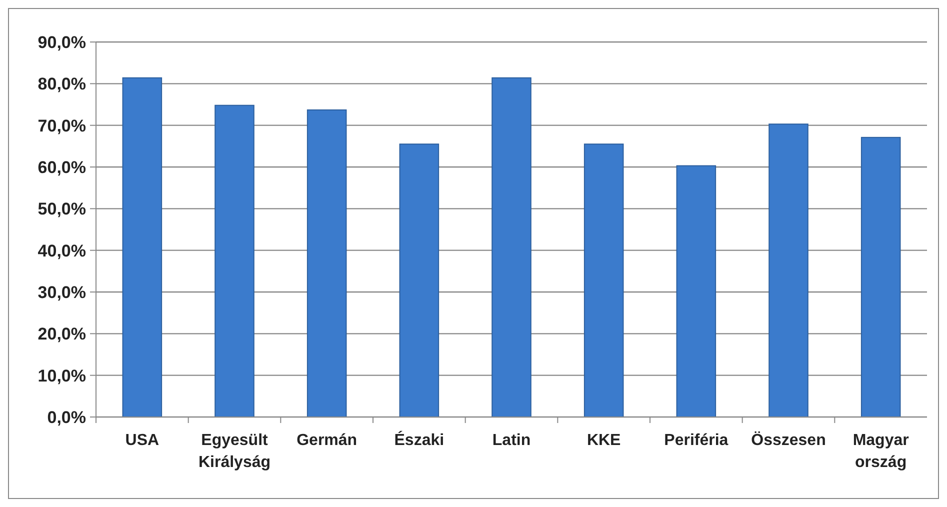  What do you see at coordinates (62, 209) in the screenshot?
I see `y-tick-label: 50,0%` at bounding box center [62, 209].